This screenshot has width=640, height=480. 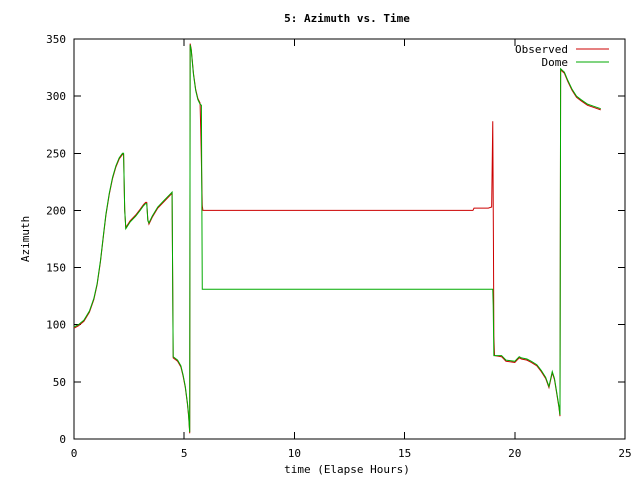 What do you see at coordinates (56, 210) in the screenshot?
I see `y-tick-label: 200` at bounding box center [56, 210].